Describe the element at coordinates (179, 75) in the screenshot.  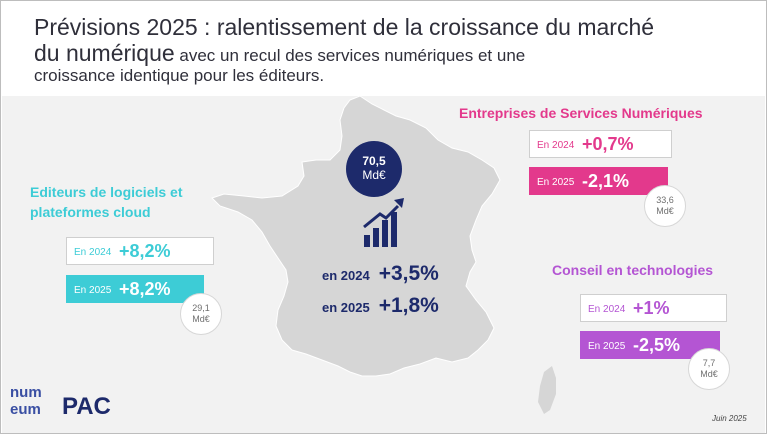
I see `title-line-3: croissance identique pour les éditeurs.` at that location.